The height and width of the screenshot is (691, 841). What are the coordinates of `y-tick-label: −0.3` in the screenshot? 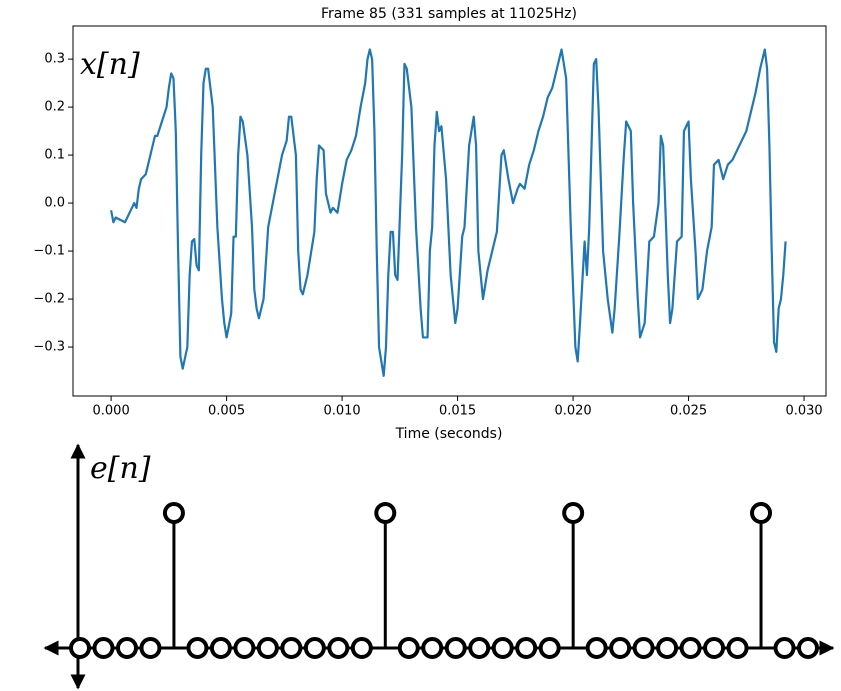 It's located at (49, 347).